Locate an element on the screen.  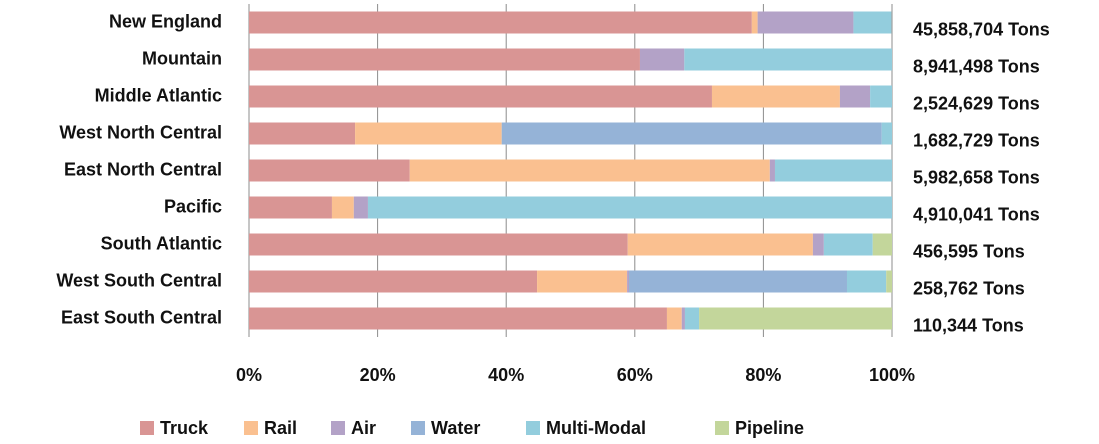
x-tick-label: 100% is located at coordinates (892, 375).